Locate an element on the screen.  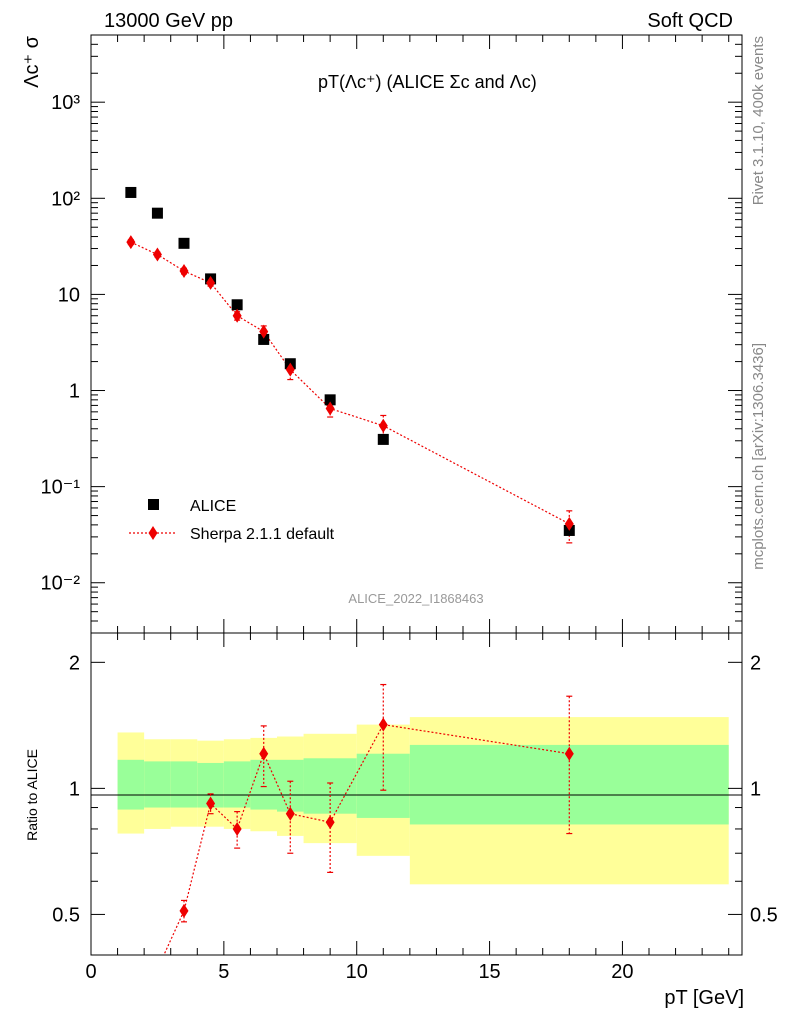
process-label: Soft QCD is located at coordinates (690, 21).